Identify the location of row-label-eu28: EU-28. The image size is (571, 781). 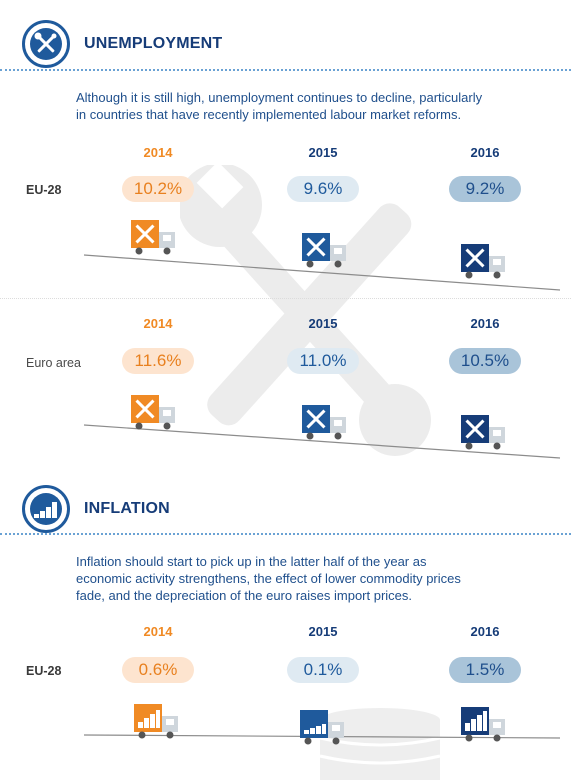
(44, 190).